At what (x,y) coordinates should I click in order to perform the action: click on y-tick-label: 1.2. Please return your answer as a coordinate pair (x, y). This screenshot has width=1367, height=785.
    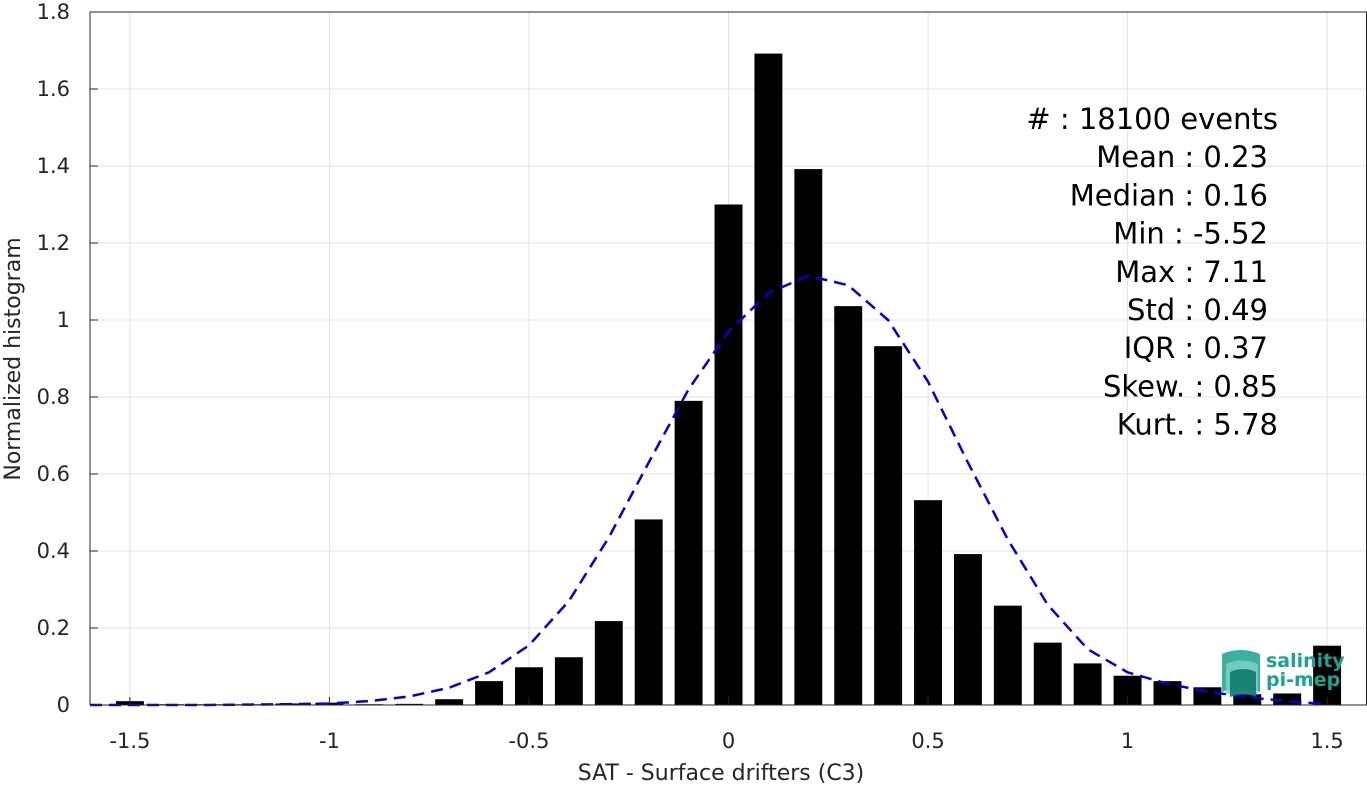
    Looking at the image, I should click on (53, 243).